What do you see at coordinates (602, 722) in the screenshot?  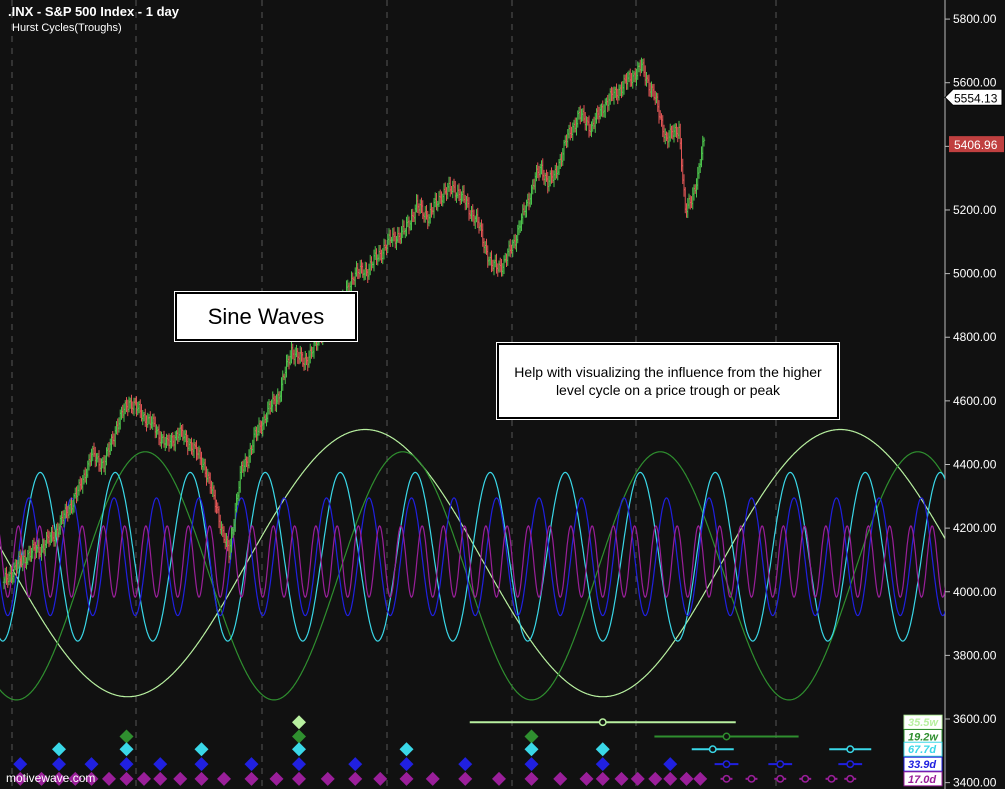 I see `projected-trough-35.5w` at bounding box center [602, 722].